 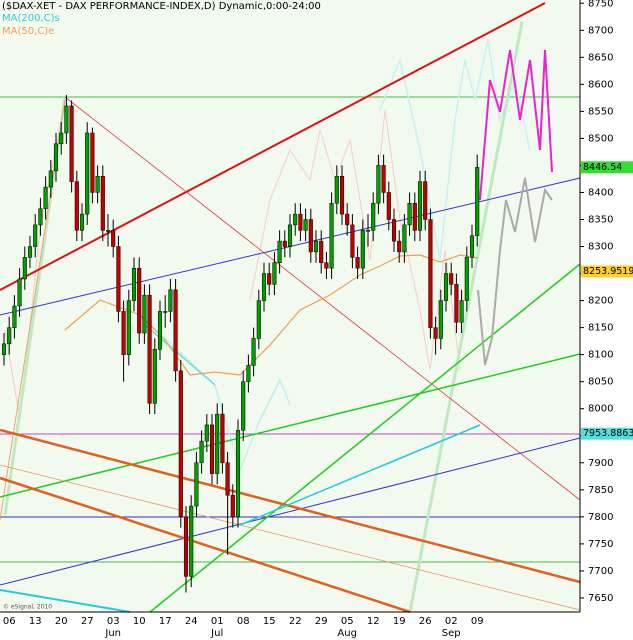 What do you see at coordinates (28, 31) in the screenshot?
I see `legend-entry: MA(50,C)e` at bounding box center [28, 31].